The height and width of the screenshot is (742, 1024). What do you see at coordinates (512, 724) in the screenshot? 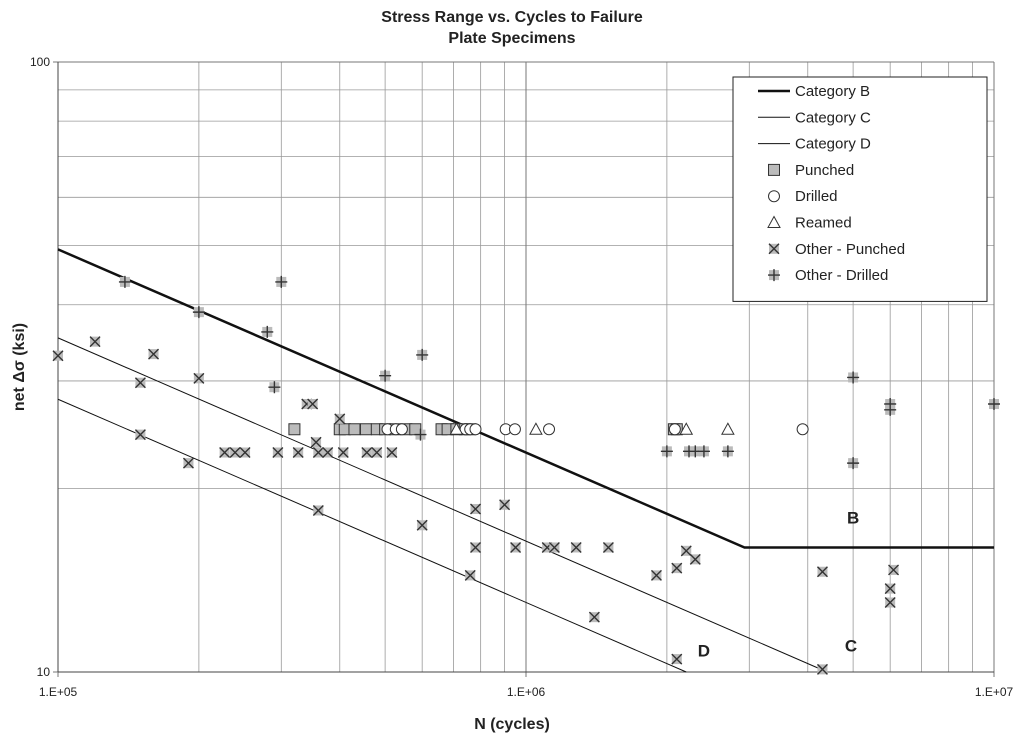
I see `x-axis-label: N (cycles)` at bounding box center [512, 724].